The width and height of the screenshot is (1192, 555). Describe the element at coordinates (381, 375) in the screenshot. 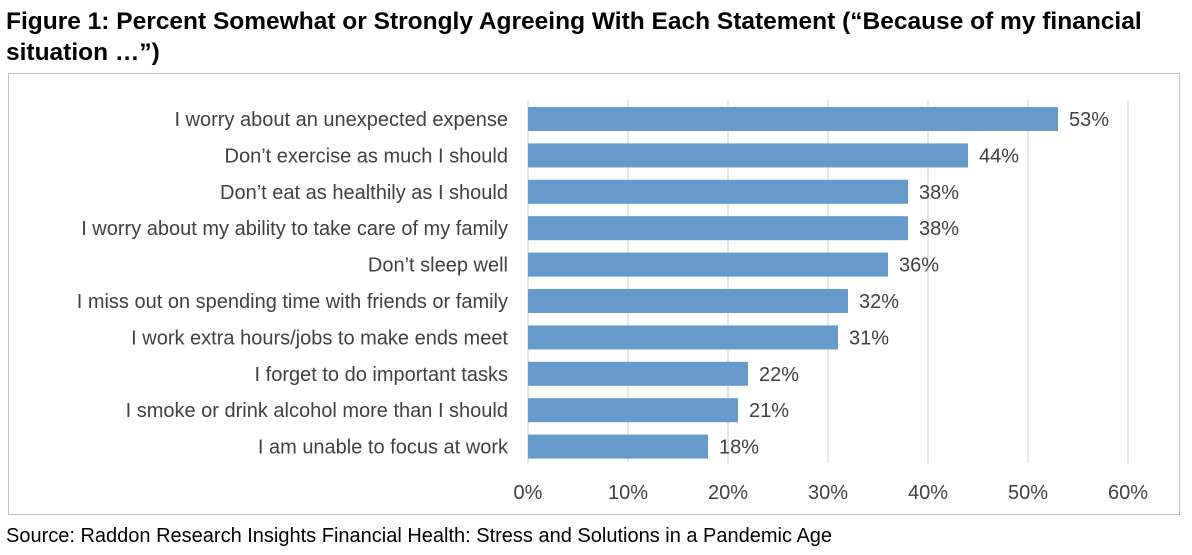

I see `category-label: I forget to do important tasks` at that location.